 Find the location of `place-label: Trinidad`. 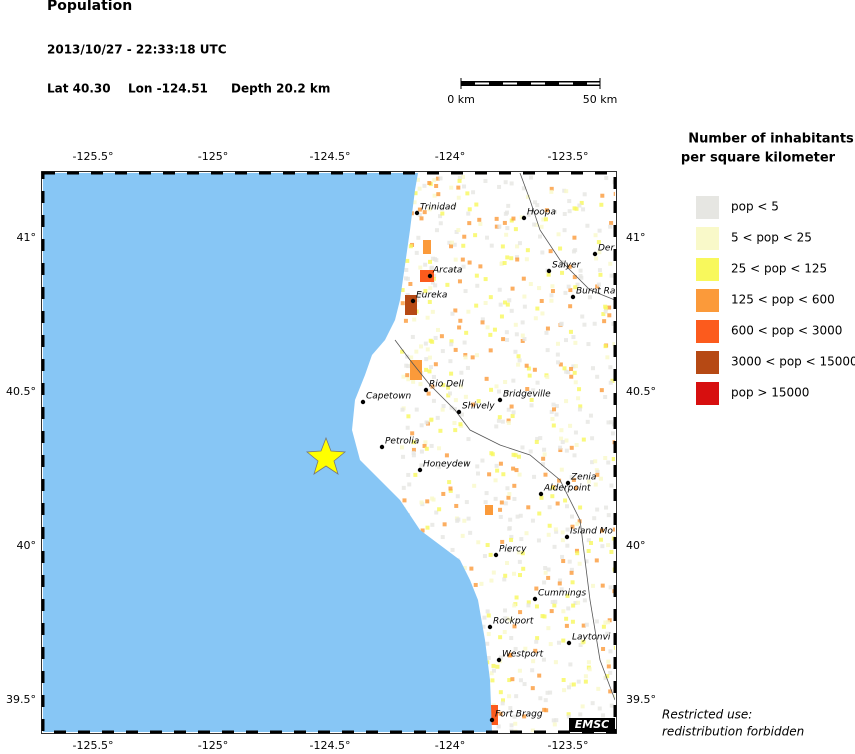

place-label: Trinidad is located at coordinates (438, 208).